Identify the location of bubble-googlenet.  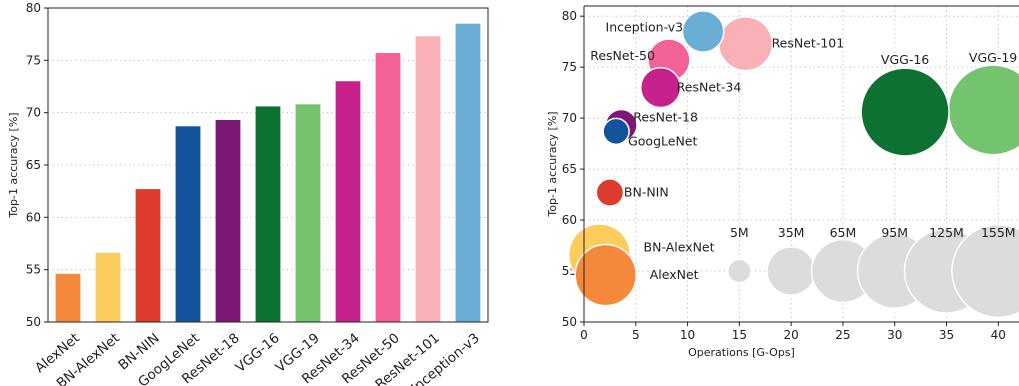
(616, 131).